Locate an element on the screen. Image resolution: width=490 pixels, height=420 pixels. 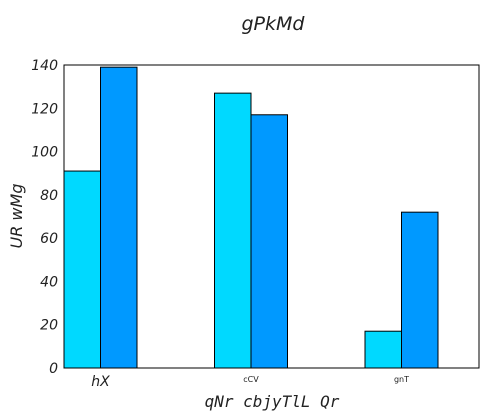
x-tick-label-cCV: cCV is located at coordinates (251, 379).